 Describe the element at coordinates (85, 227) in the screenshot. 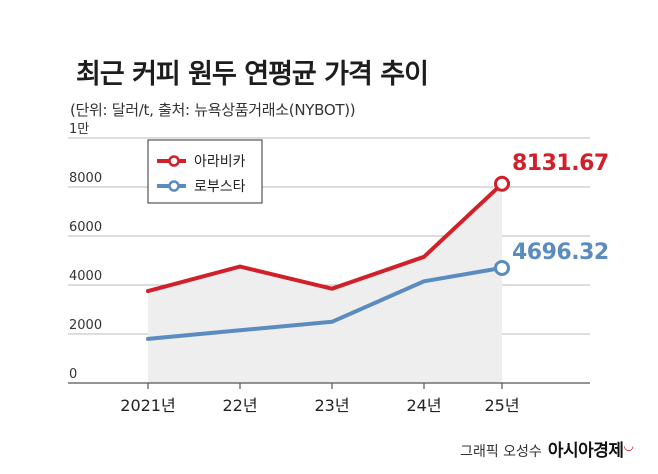

I see `y-tick-label: 6000` at that location.